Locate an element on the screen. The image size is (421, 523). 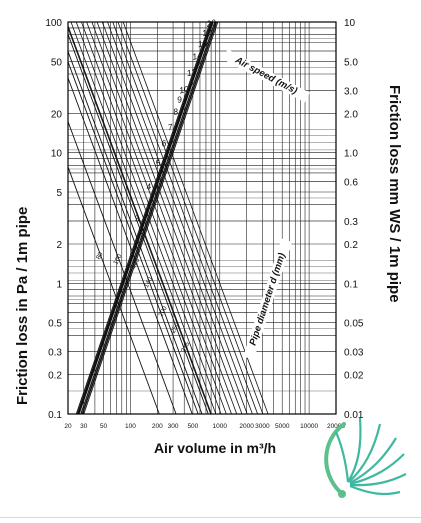
pipe-diameter-label: 125 is located at coordinates (135, 263).